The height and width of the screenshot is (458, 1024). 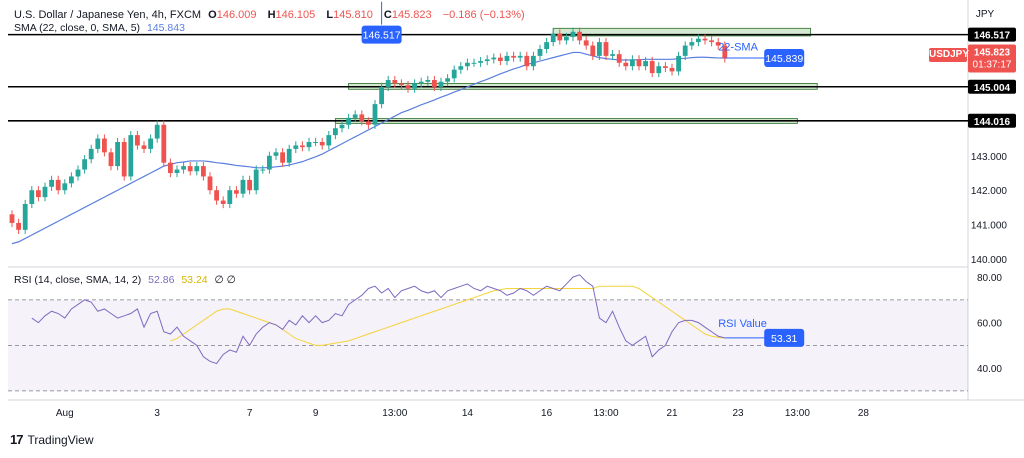 I want to click on price-tick-label: 140.000, so click(x=989, y=260).